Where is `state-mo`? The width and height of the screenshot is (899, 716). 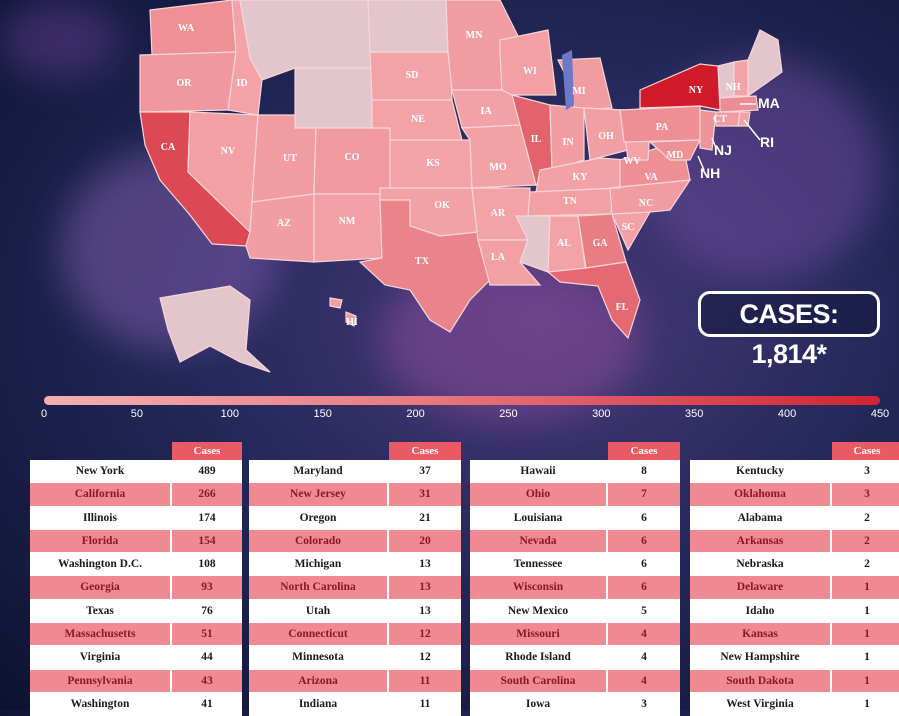
state-mo is located at coordinates (498, 156).